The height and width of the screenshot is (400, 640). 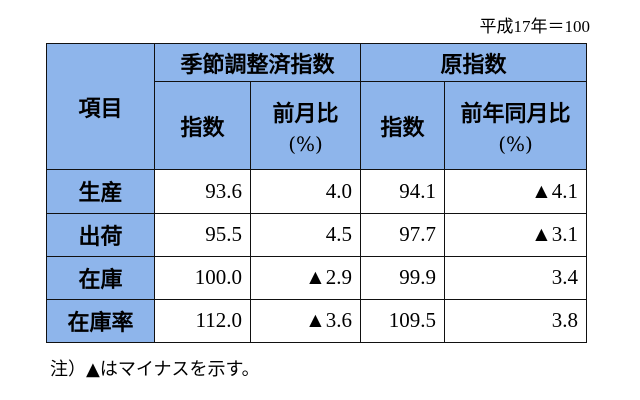 I want to click on yoy-header-label: 前年同月比, so click(x=515, y=114).